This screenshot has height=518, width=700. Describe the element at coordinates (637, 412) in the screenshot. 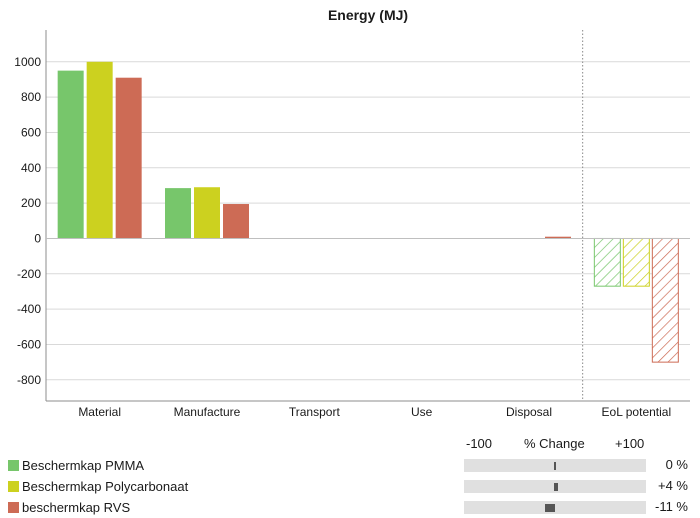

I see `x-tick-label-eol-potential: EoL potential` at that location.